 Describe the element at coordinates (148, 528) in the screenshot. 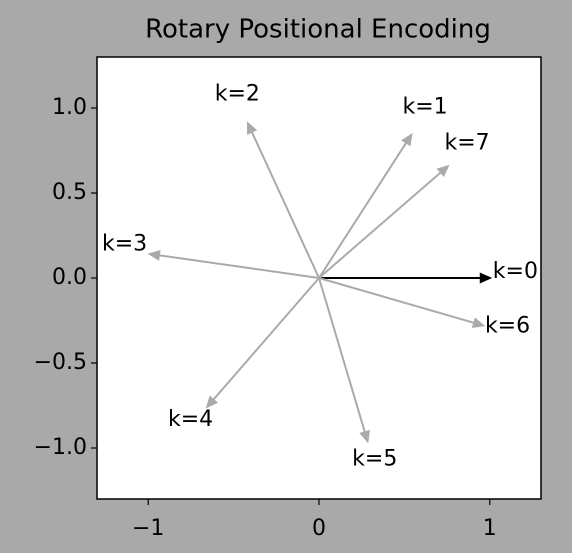

I see `x-tick-label: −1` at that location.